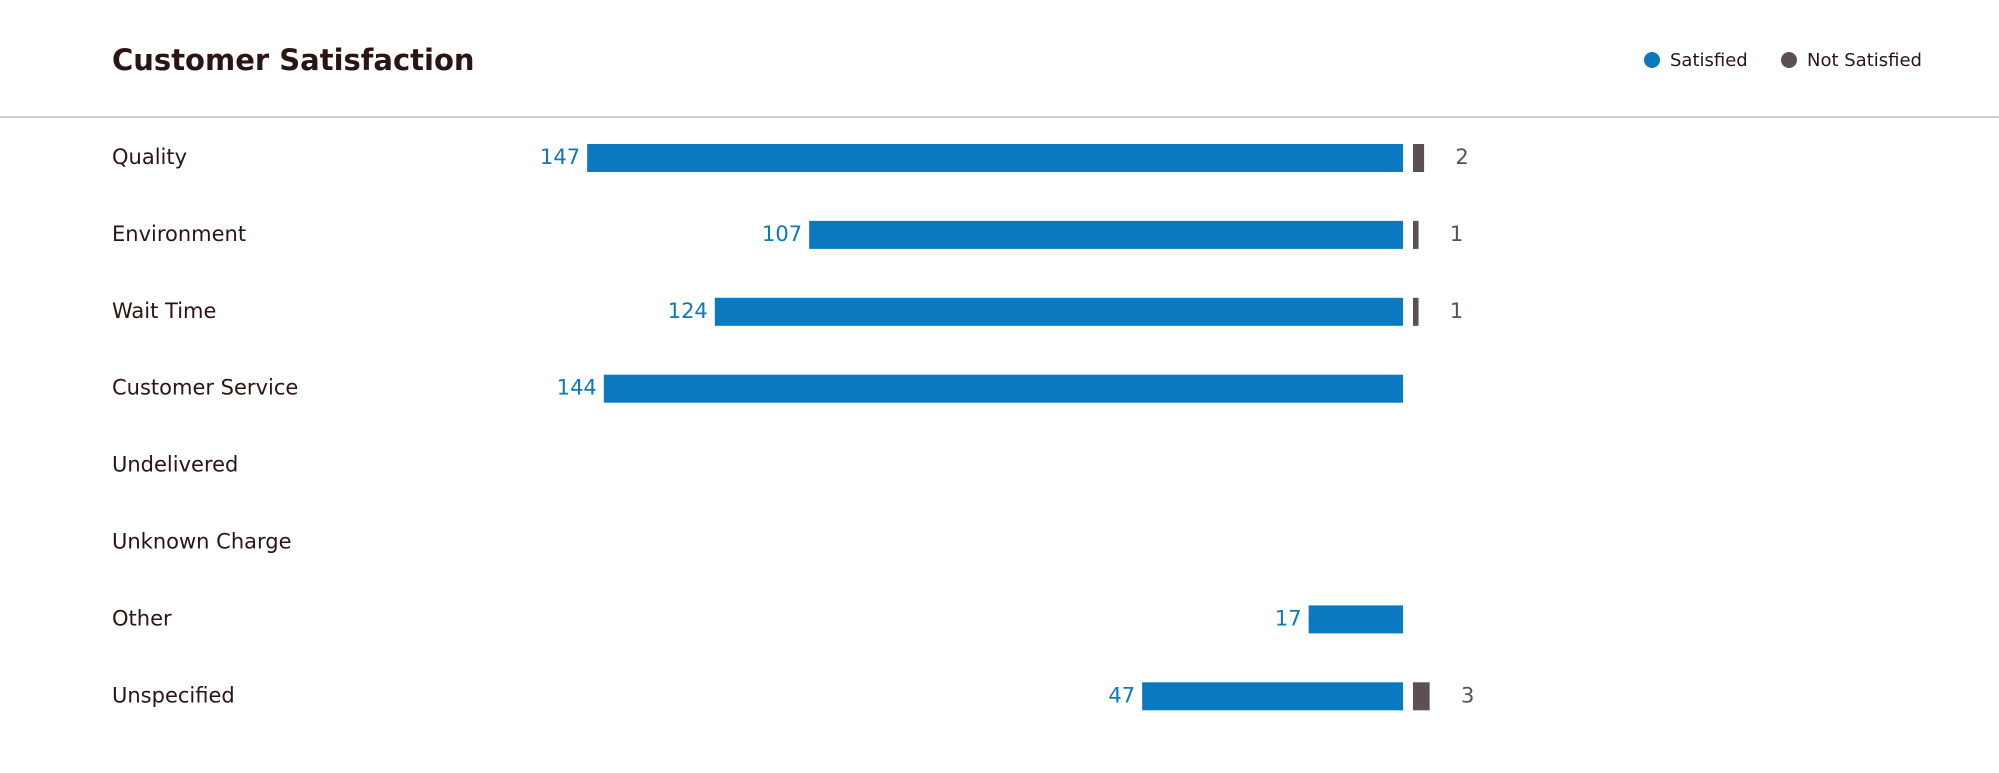  Describe the element at coordinates (175, 465) in the screenshot. I see `category-label: Undelivered` at that location.